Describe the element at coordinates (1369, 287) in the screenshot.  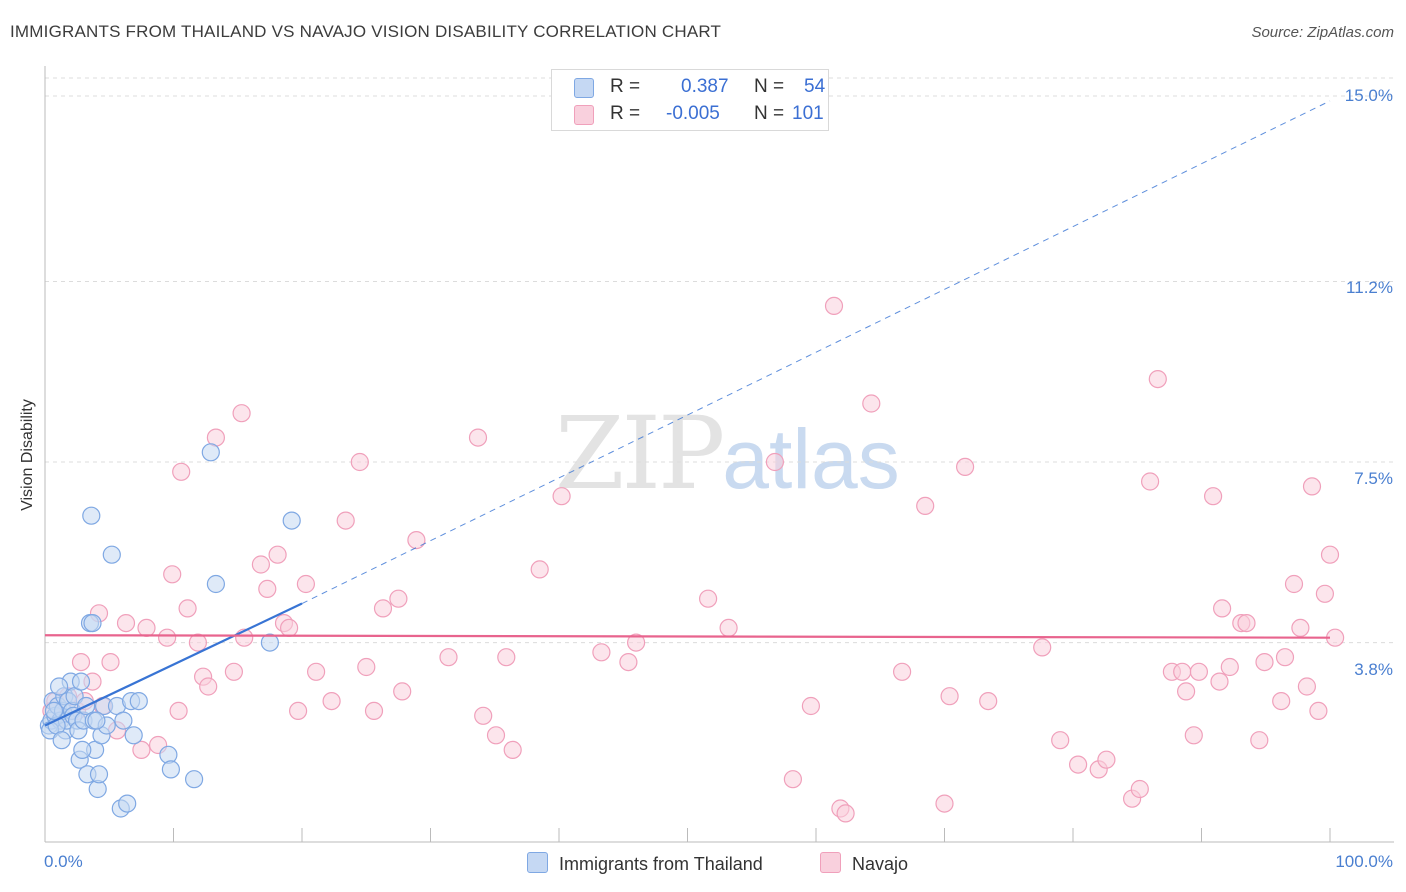
I see `y-tick-label: 11.2%` at that location.